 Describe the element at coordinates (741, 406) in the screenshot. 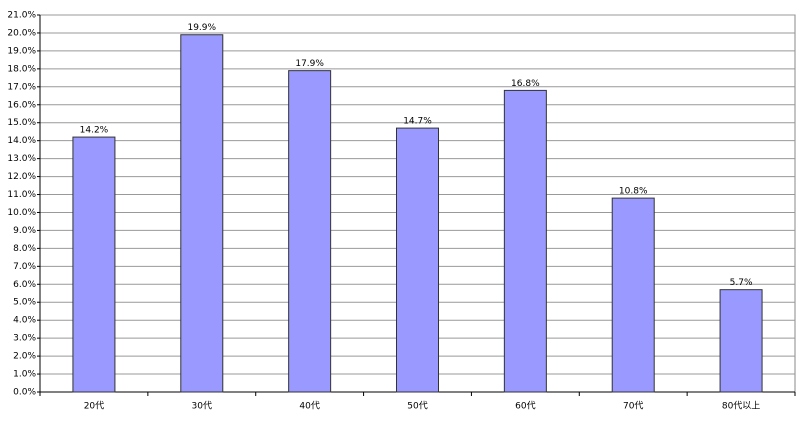

I see `x-tick-label: 80代以上` at that location.